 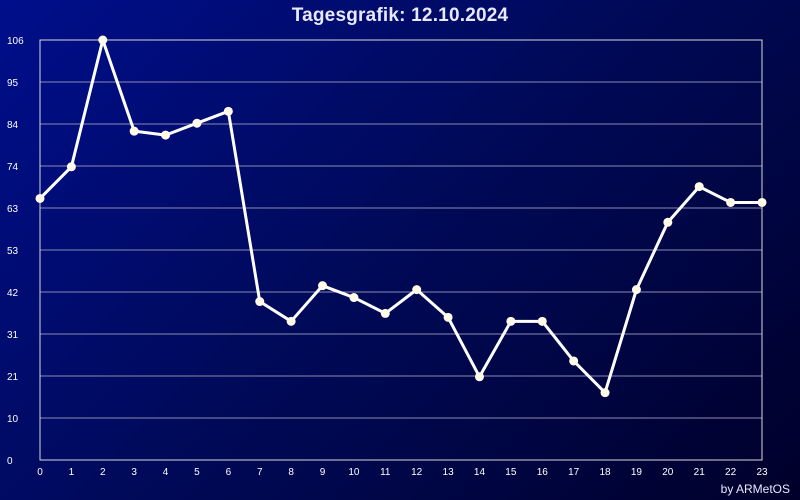 What do you see at coordinates (700, 472) in the screenshot?
I see `x-tick-label: 21` at bounding box center [700, 472].